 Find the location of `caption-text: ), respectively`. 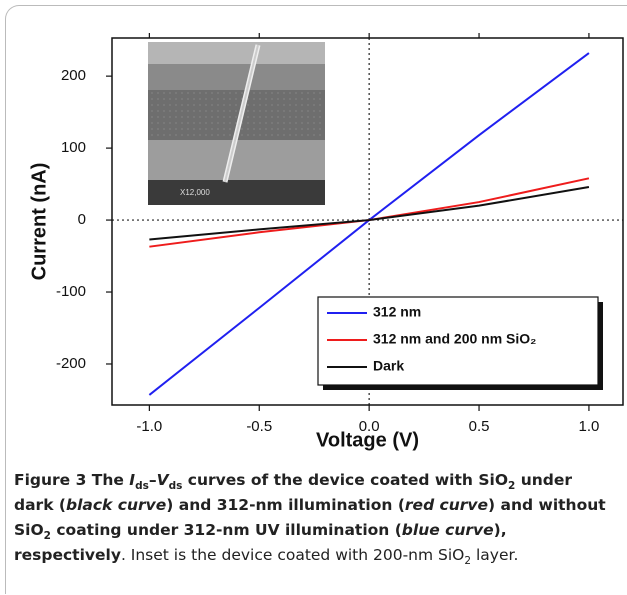

caption-text: ), respectively is located at coordinates (260, 542).